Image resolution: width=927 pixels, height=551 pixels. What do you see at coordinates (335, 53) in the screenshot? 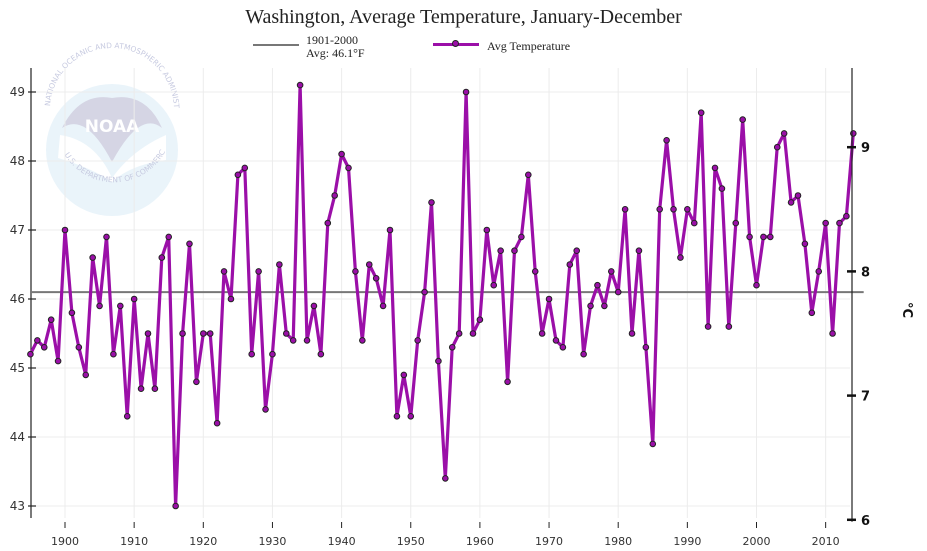
I see `legend-baseline-line2: Avg: 46.1°F` at bounding box center [335, 53].